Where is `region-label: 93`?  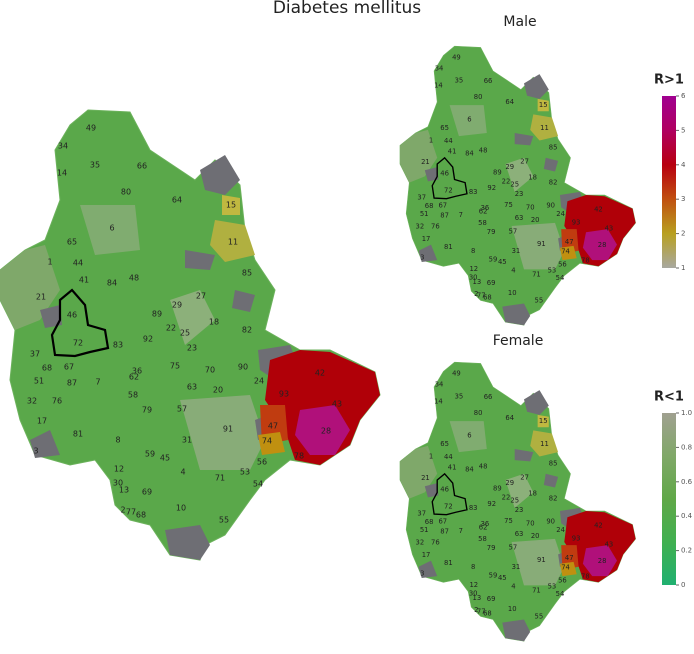 region-label: 93 is located at coordinates (576, 538).